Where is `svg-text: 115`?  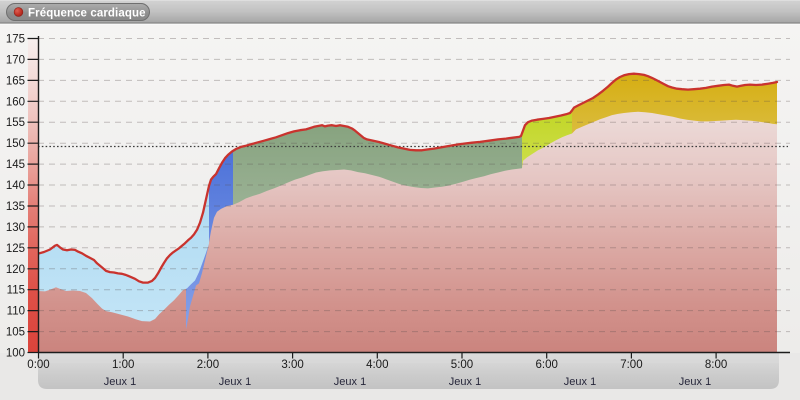
svg-text: 115 is located at coordinates (16, 291).